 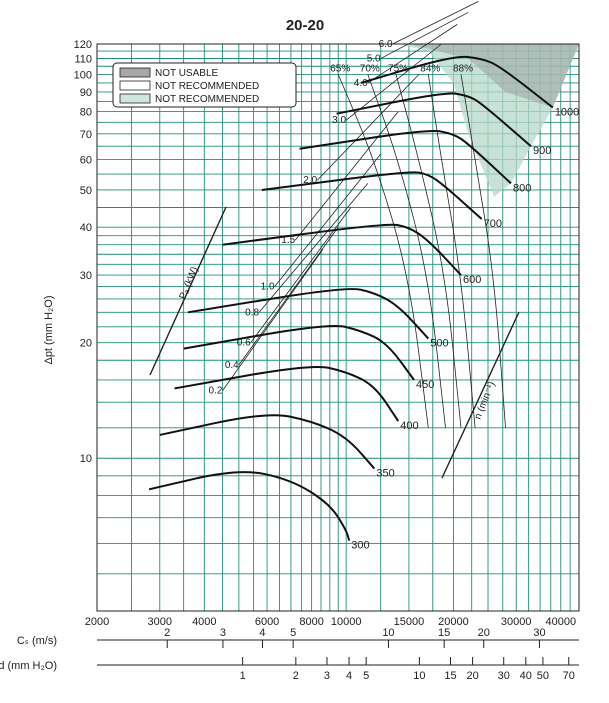 I want to click on pd-tick-label: 40, so click(x=526, y=676).